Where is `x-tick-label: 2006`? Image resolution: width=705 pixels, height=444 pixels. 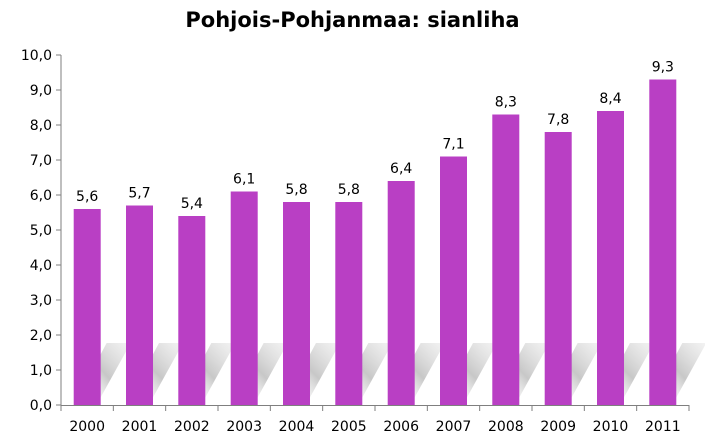 x-tick-label: 2006 is located at coordinates (401, 427).